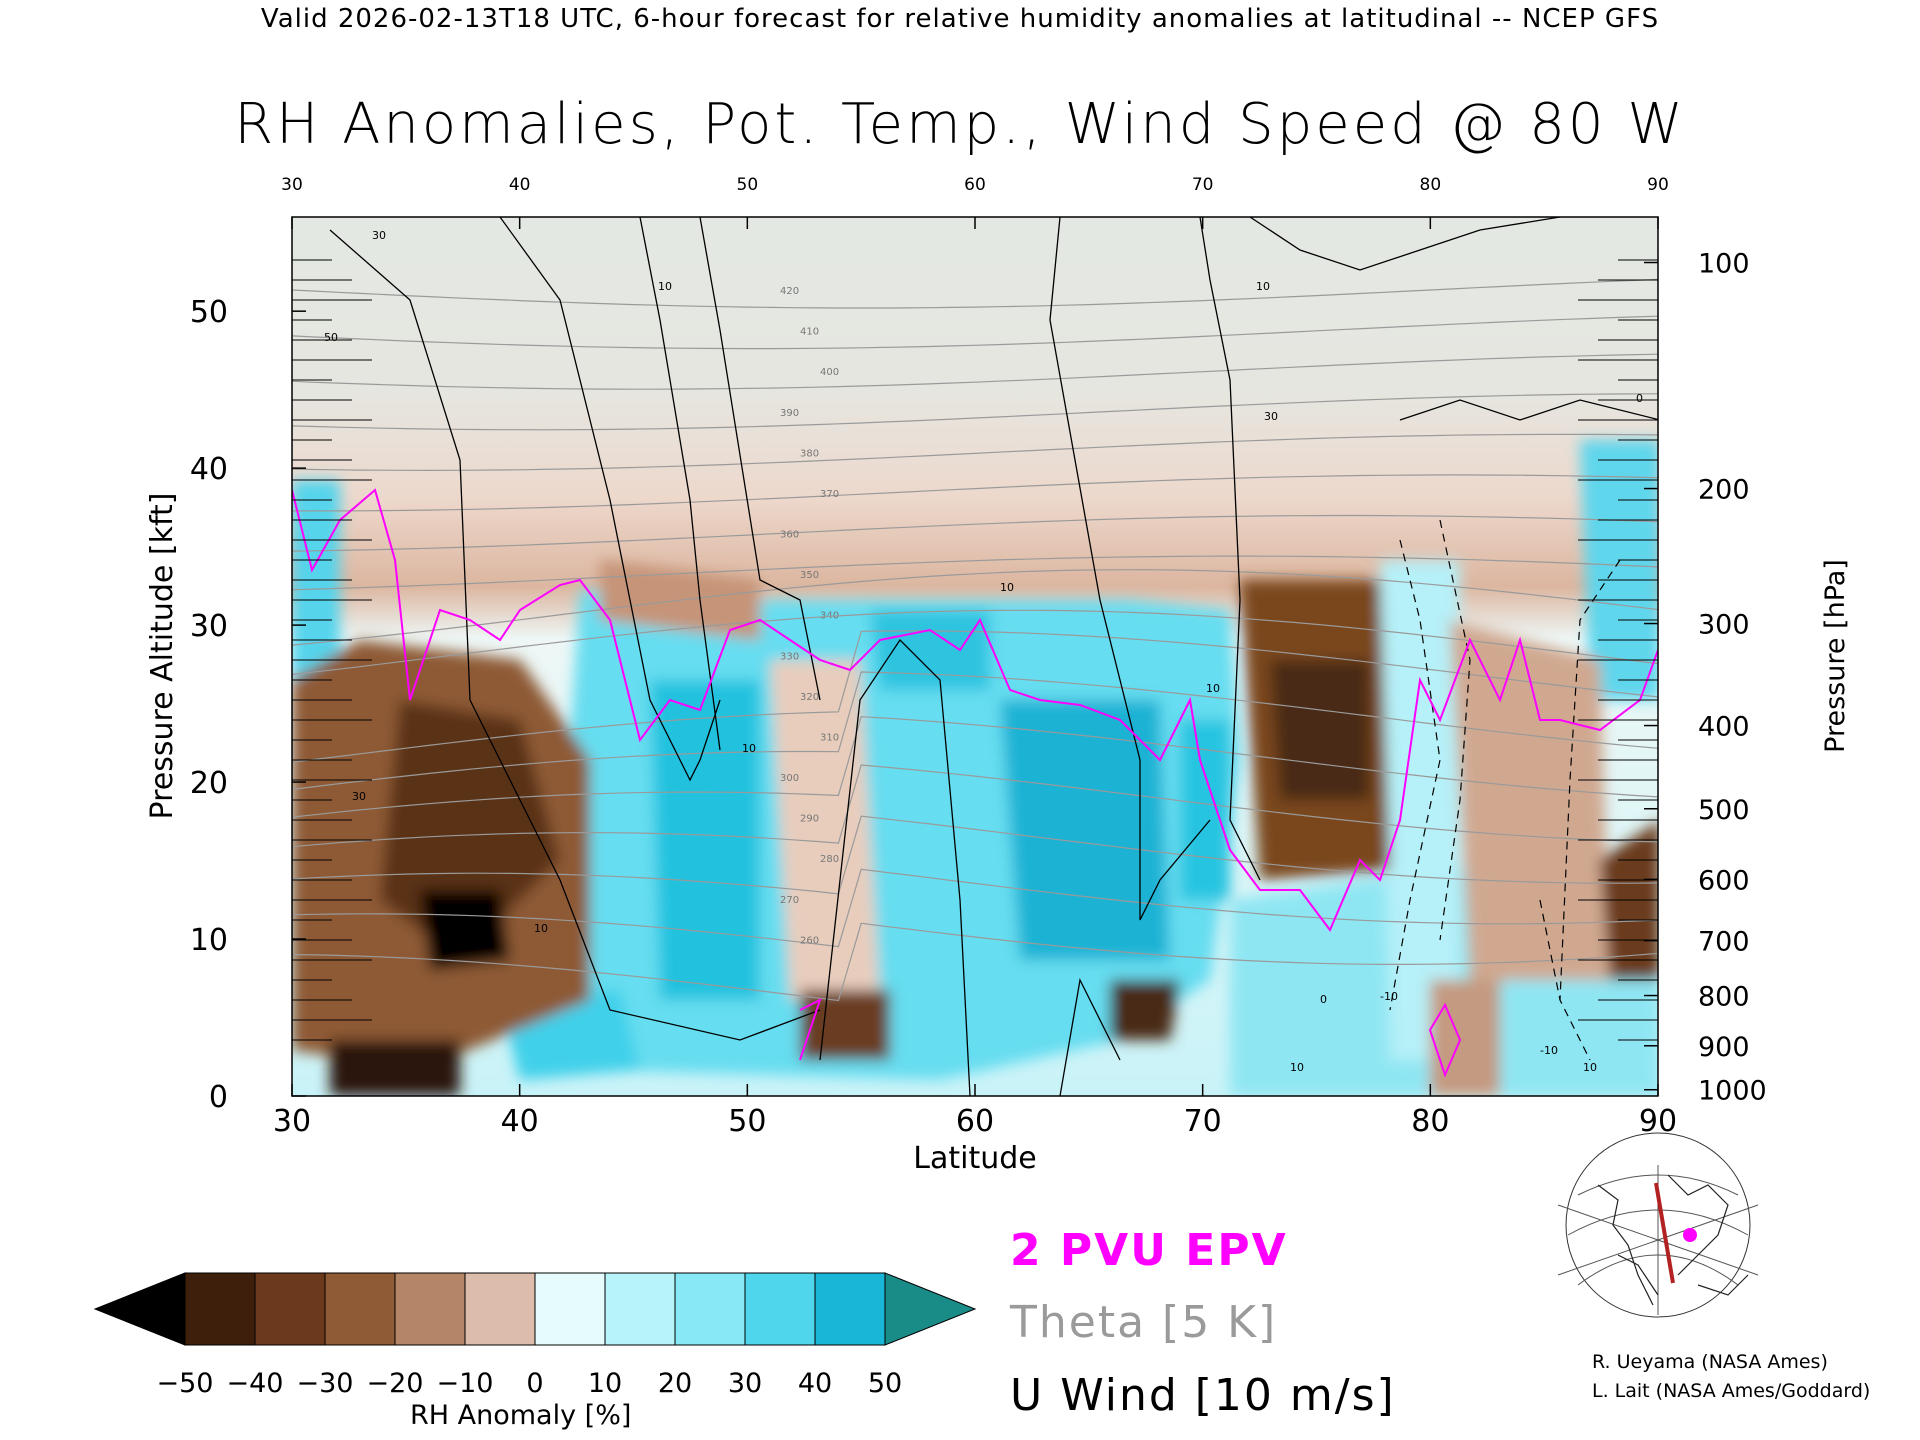 This screenshot has width=1920, height=1440. Describe the element at coordinates (292, 1121) in the screenshot. I see `x-tick-label: 30` at that location.